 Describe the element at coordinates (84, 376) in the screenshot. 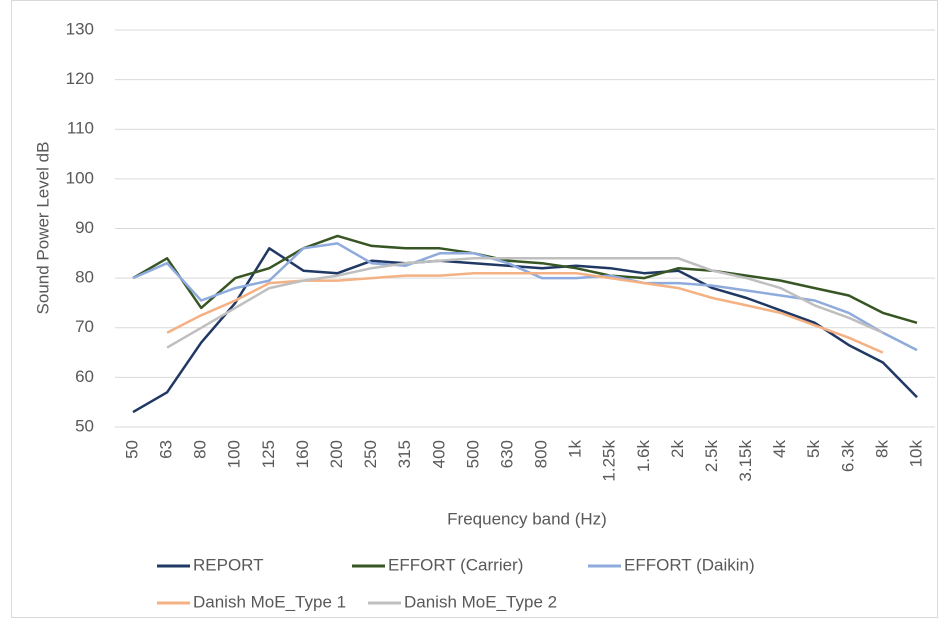

I see `y-tick-label: 60` at that location.